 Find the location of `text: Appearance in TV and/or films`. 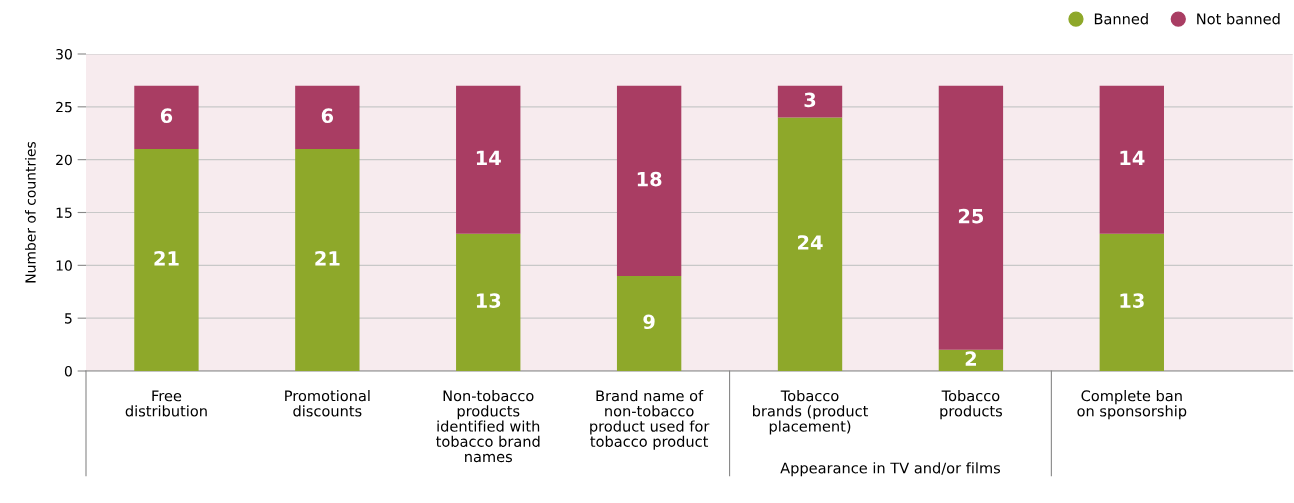

text: Appearance in TV and/or films is located at coordinates (890, 469).